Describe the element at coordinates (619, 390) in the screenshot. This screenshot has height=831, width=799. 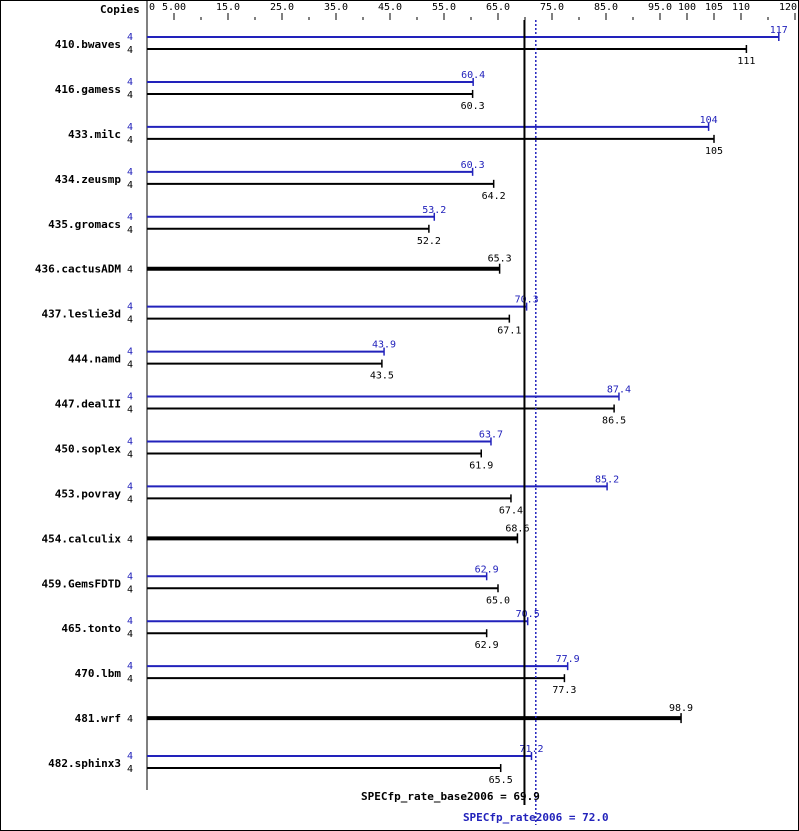
I see `peak-value-label: 87.4` at that location.